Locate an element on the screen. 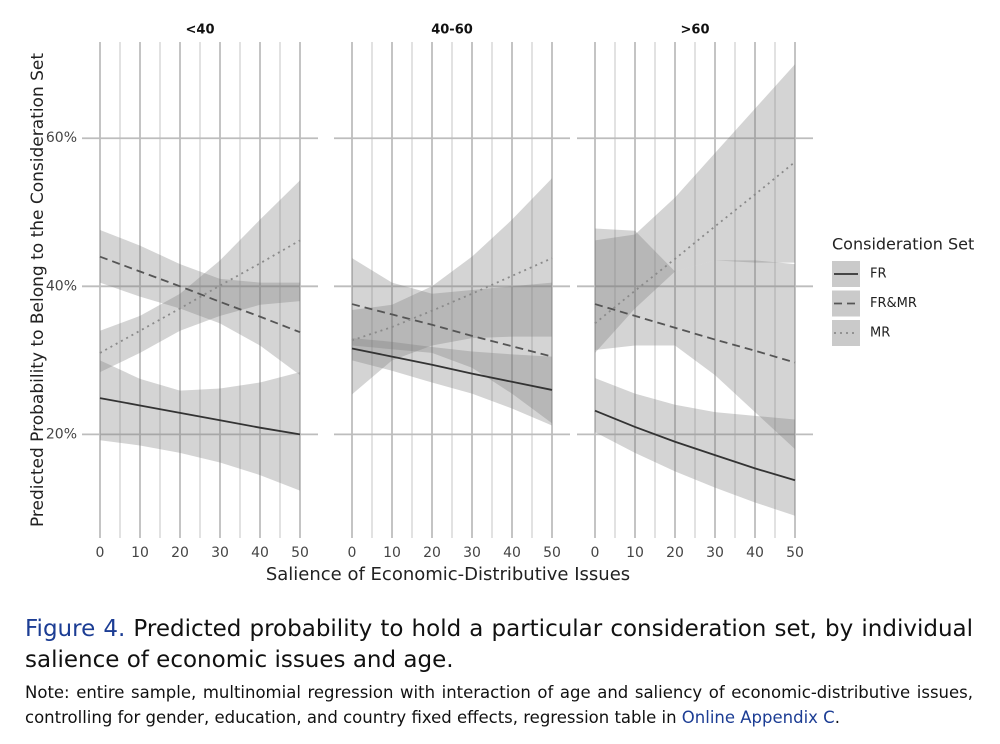 This screenshot has height=744, width=1000. y-tick-label: 60% is located at coordinates (61, 138).